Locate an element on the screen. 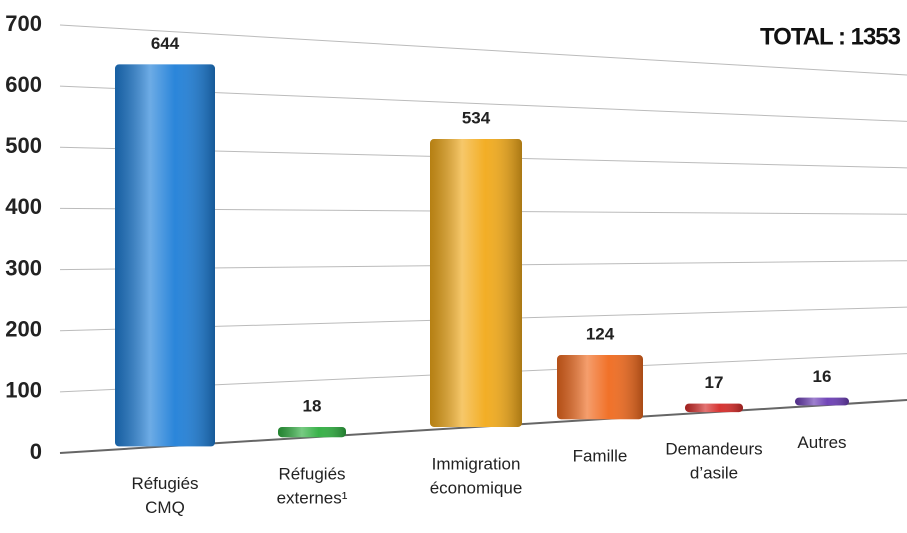 The image size is (907, 533). y-tick-label: 100 is located at coordinates (23, 390).